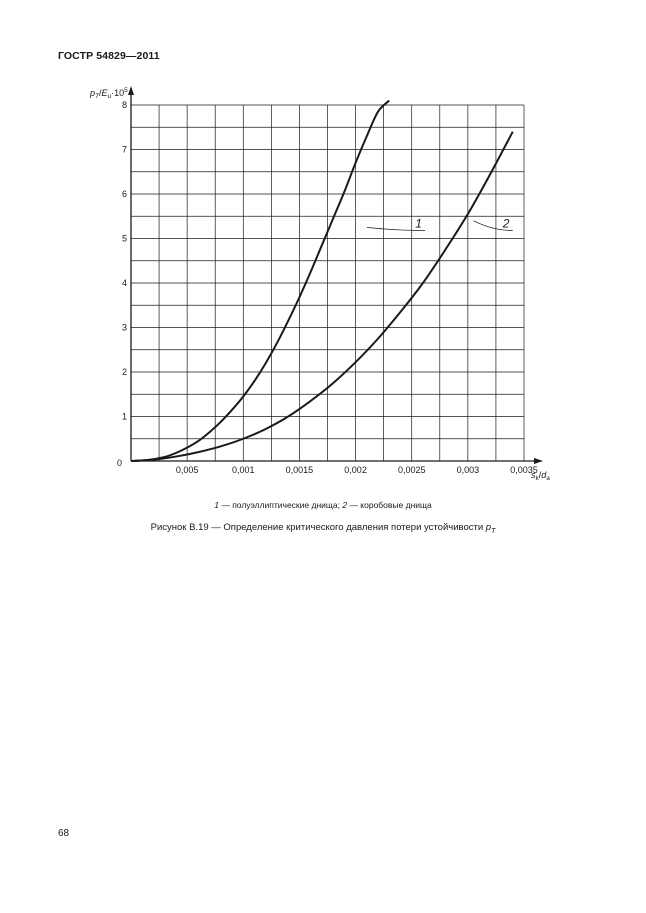  Describe the element at coordinates (124, 239) in the screenshot. I see `y-tick-label: 5` at that location.